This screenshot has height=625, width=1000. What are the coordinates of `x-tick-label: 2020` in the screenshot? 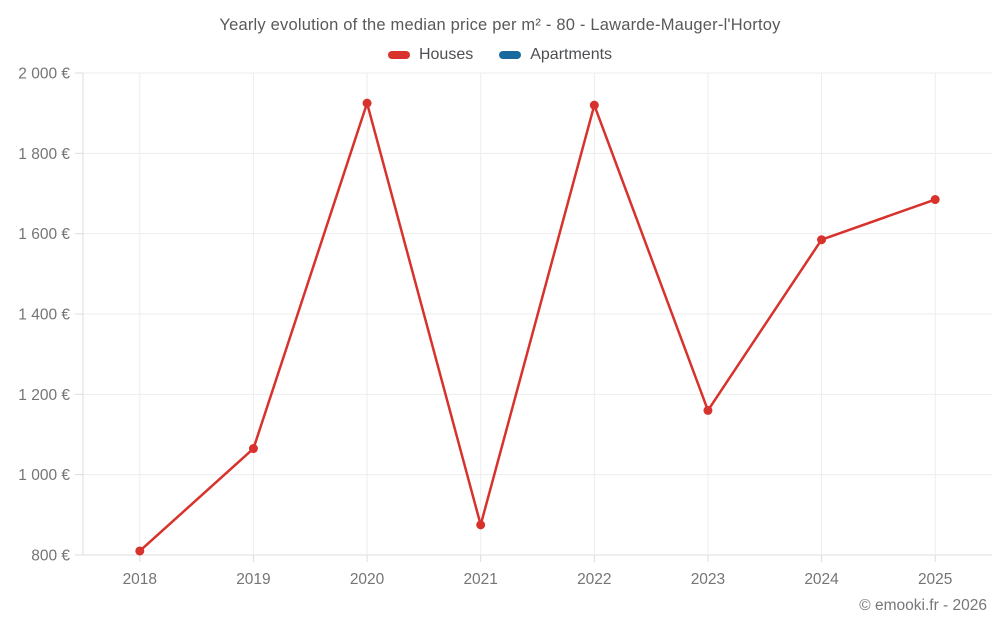 It's located at (367, 579).